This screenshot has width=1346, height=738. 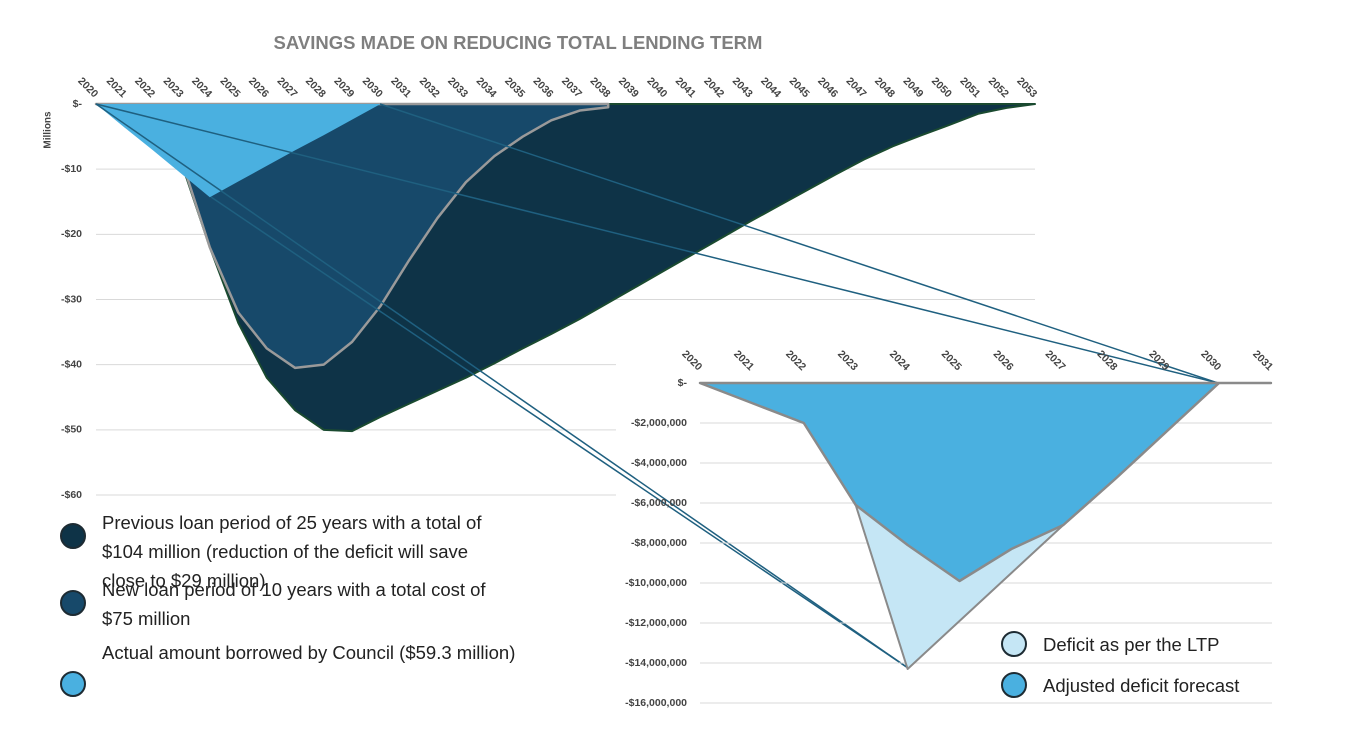 I want to click on x-tick-label: 2045, so click(x=799, y=87).